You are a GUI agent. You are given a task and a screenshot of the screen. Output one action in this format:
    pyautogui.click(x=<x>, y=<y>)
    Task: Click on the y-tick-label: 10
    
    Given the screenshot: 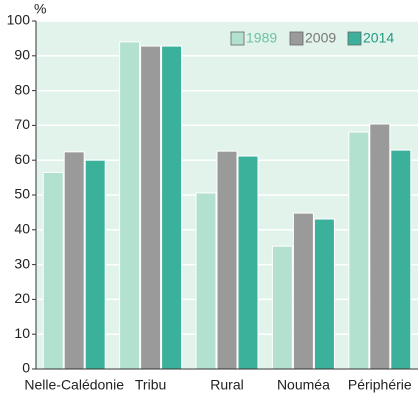 What is the action you would take?
    pyautogui.click(x=22, y=333)
    